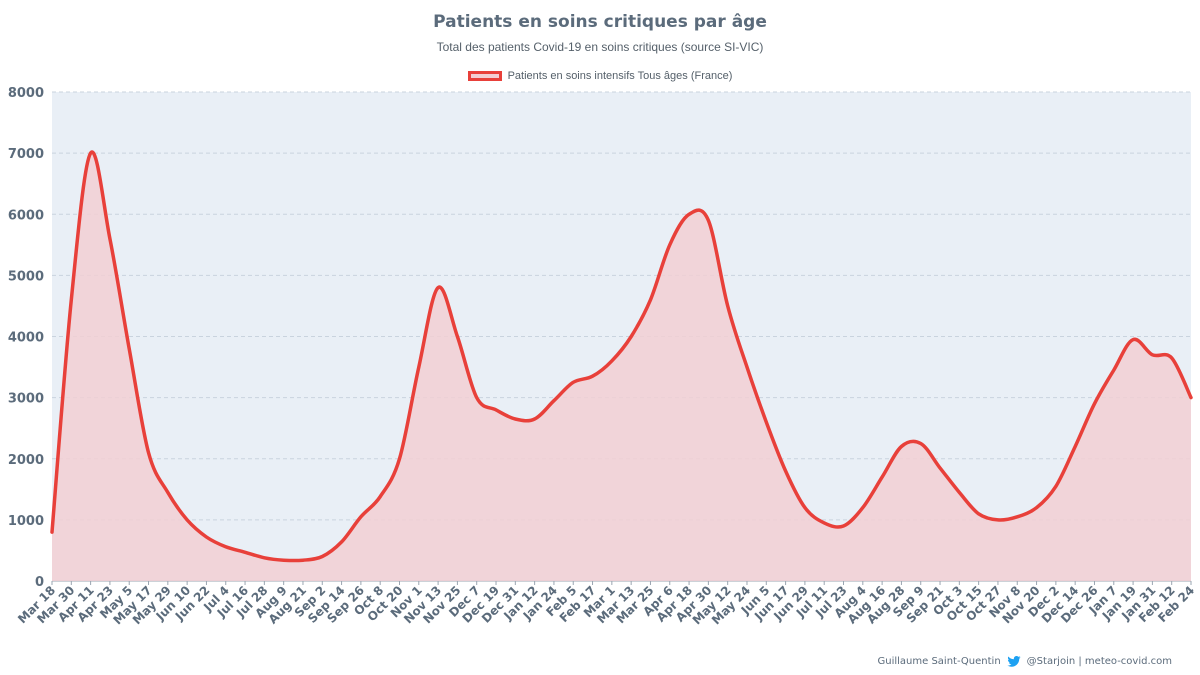 This screenshot has width=1200, height=675. I want to click on y-tick-label: 6000, so click(26, 215).